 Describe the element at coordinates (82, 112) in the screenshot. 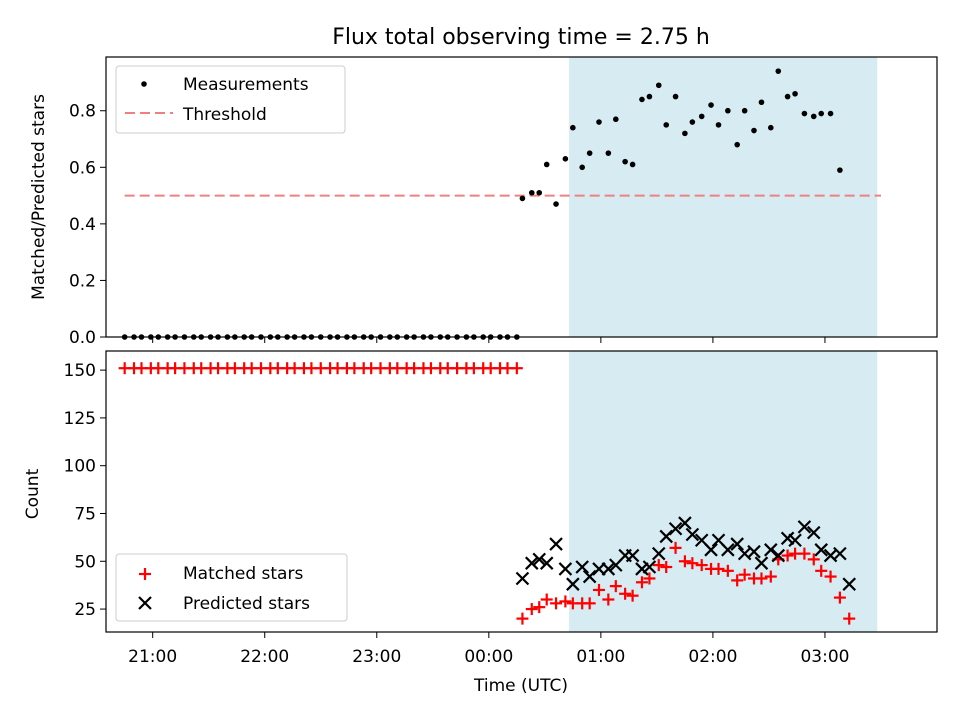

I see `top-ytick-label: 0.8` at that location.